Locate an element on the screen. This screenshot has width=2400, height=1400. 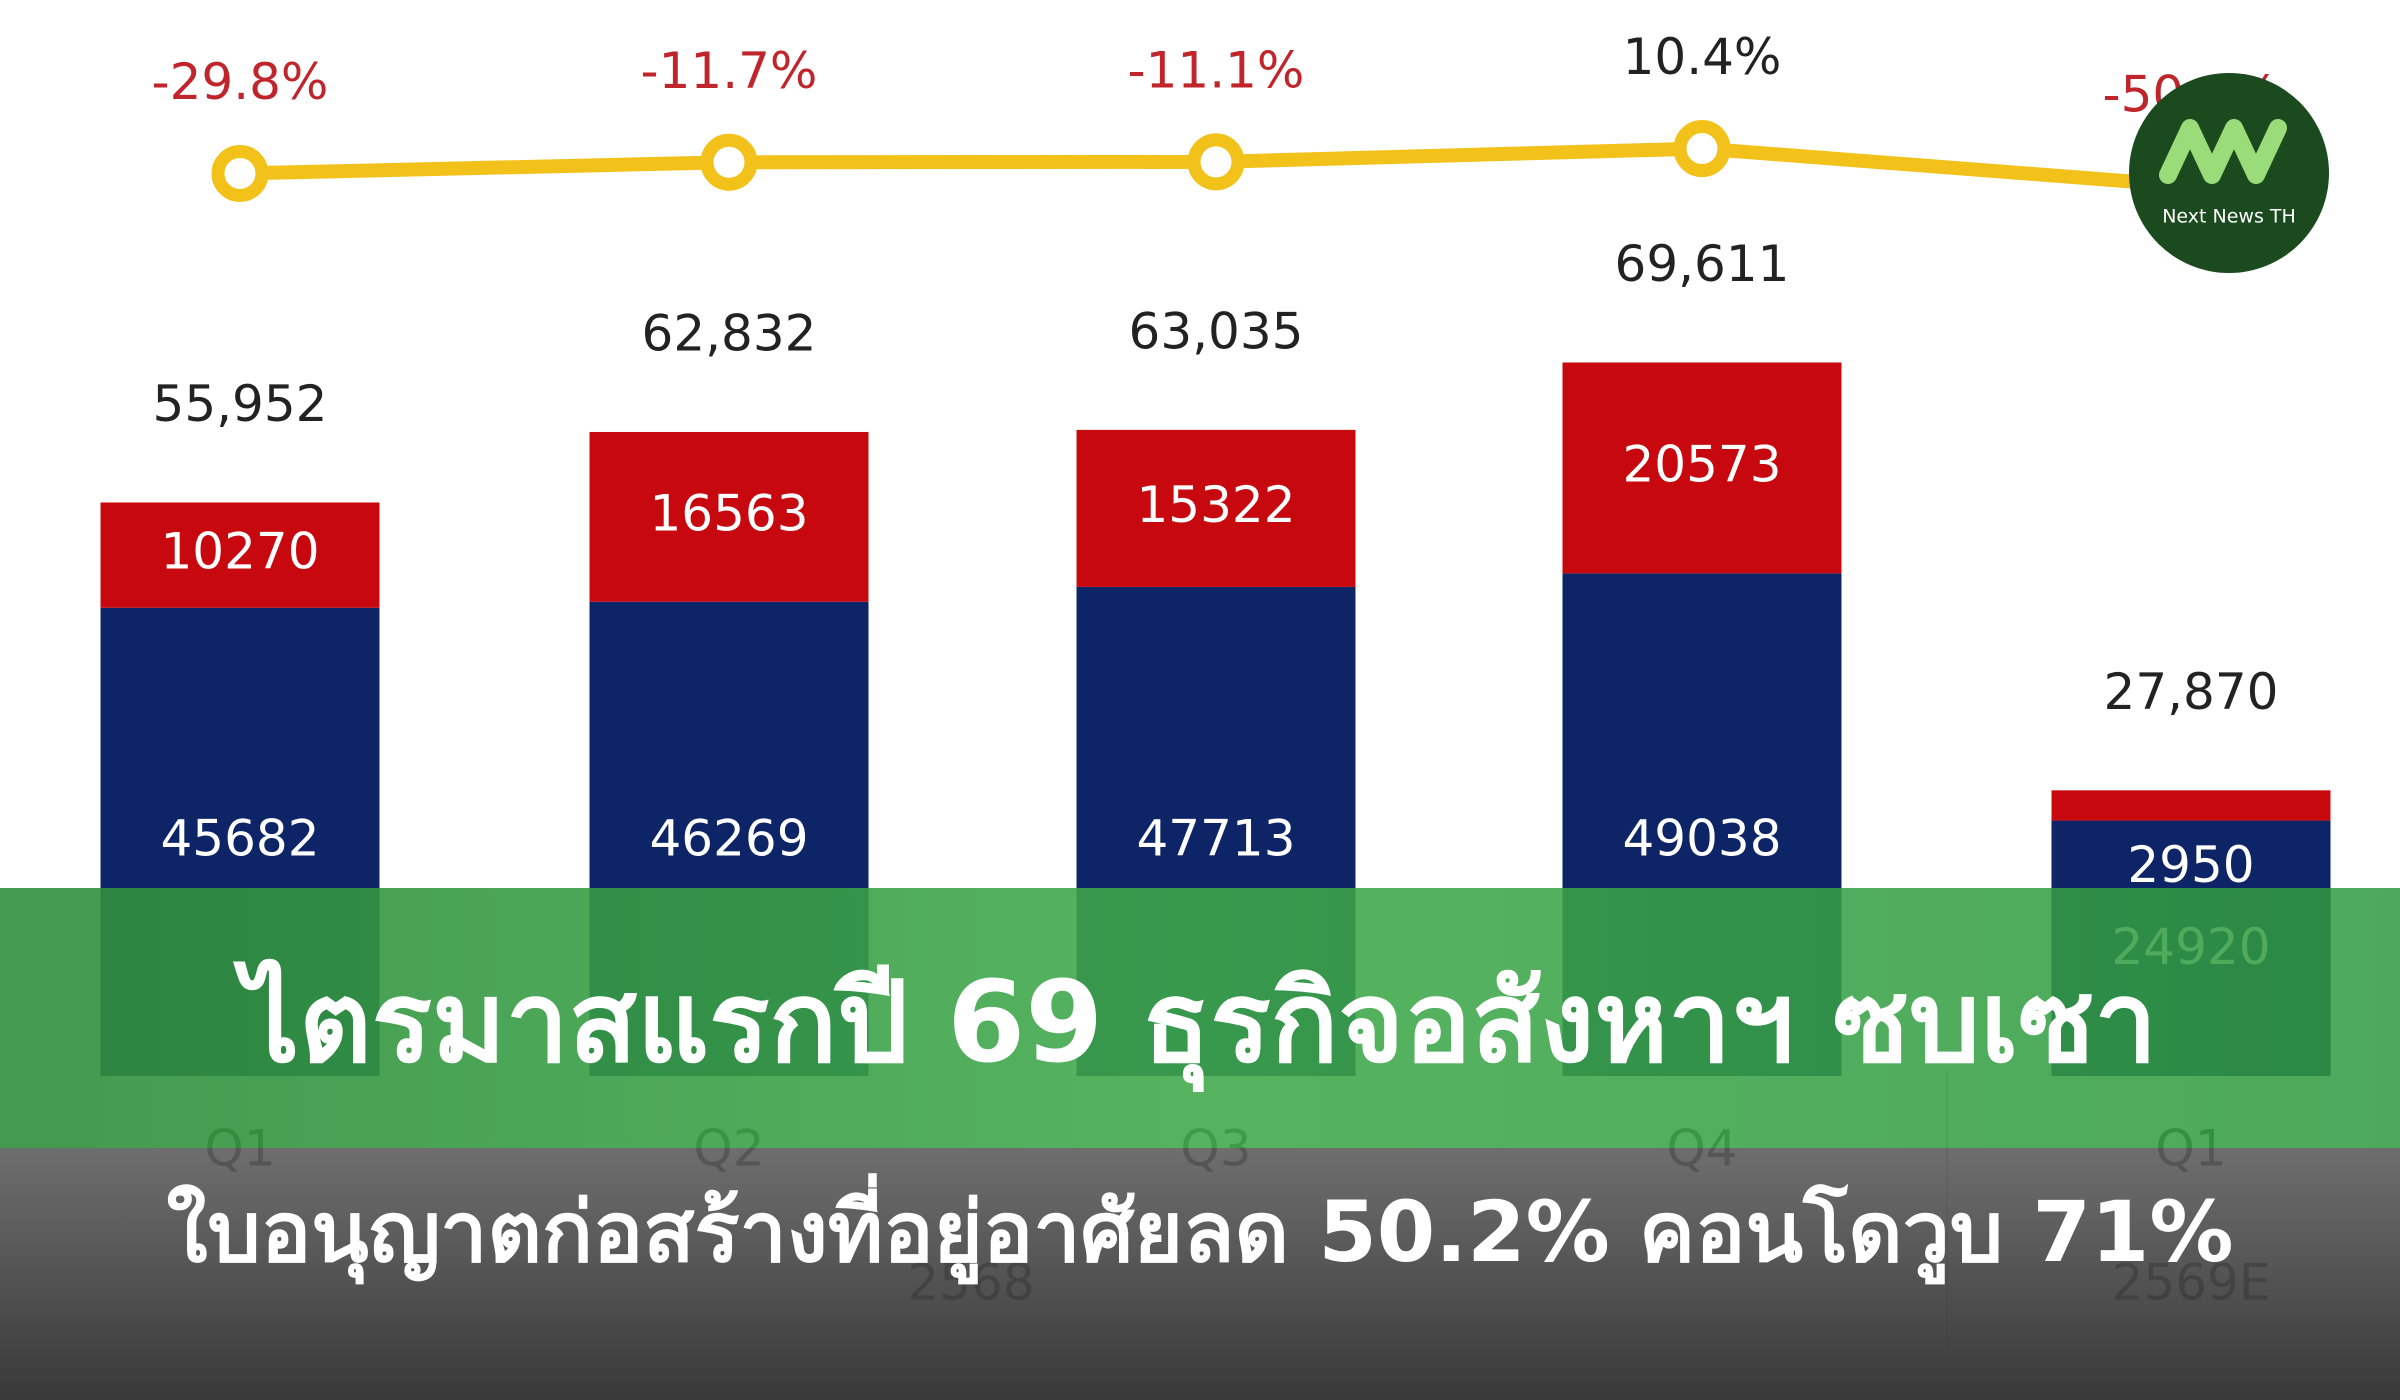
total-label: 27,870 is located at coordinates (2191, 692).